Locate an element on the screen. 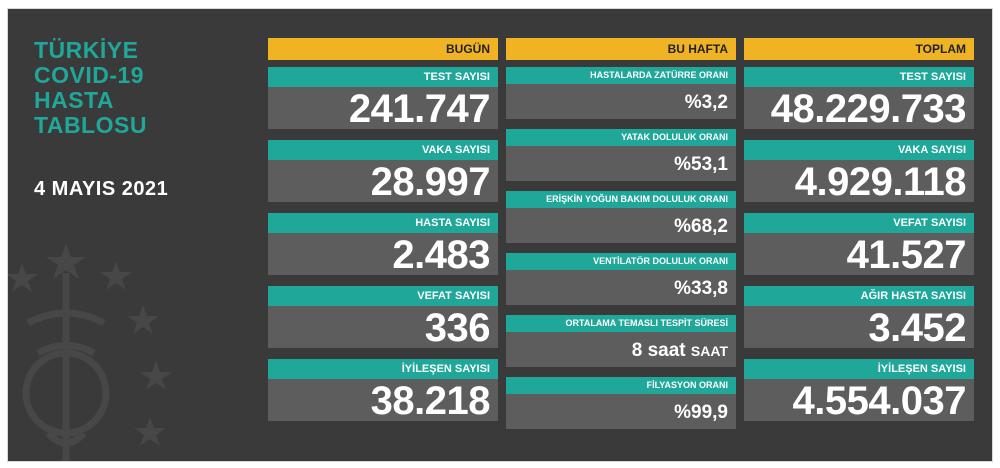  rate-card: YATAK DOLULUK ORANI %53,1 is located at coordinates (621, 155).